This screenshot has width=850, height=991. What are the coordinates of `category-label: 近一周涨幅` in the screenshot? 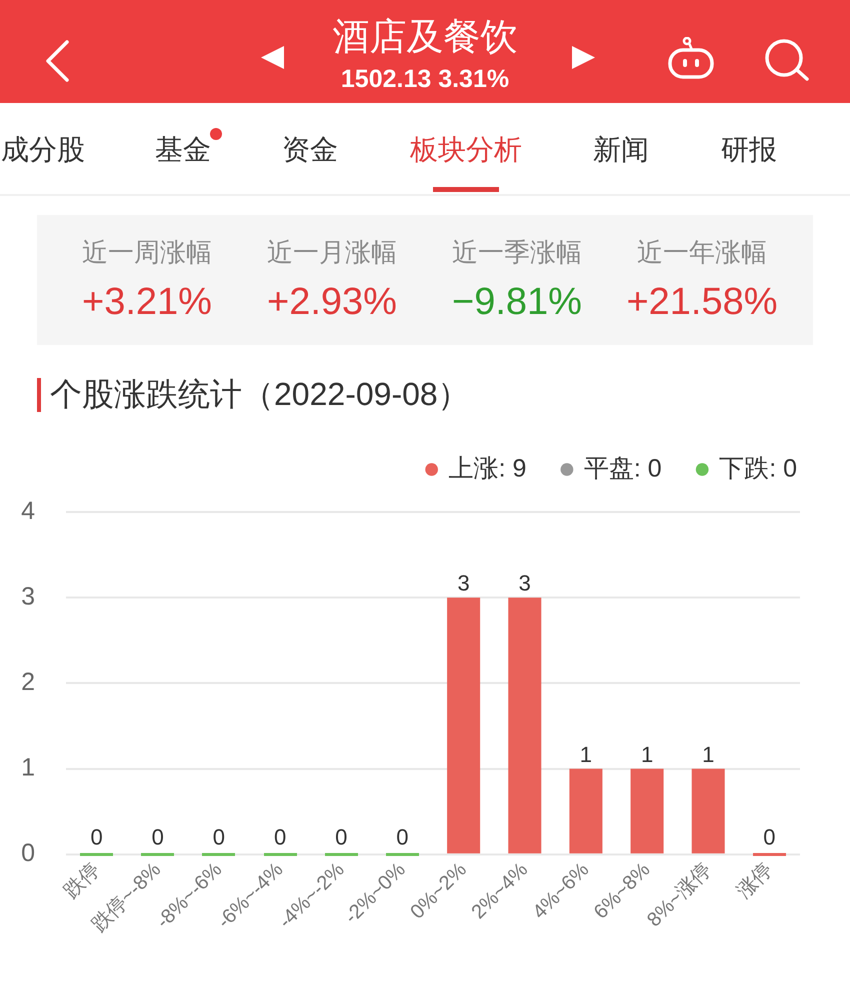 It's located at (147, 252).